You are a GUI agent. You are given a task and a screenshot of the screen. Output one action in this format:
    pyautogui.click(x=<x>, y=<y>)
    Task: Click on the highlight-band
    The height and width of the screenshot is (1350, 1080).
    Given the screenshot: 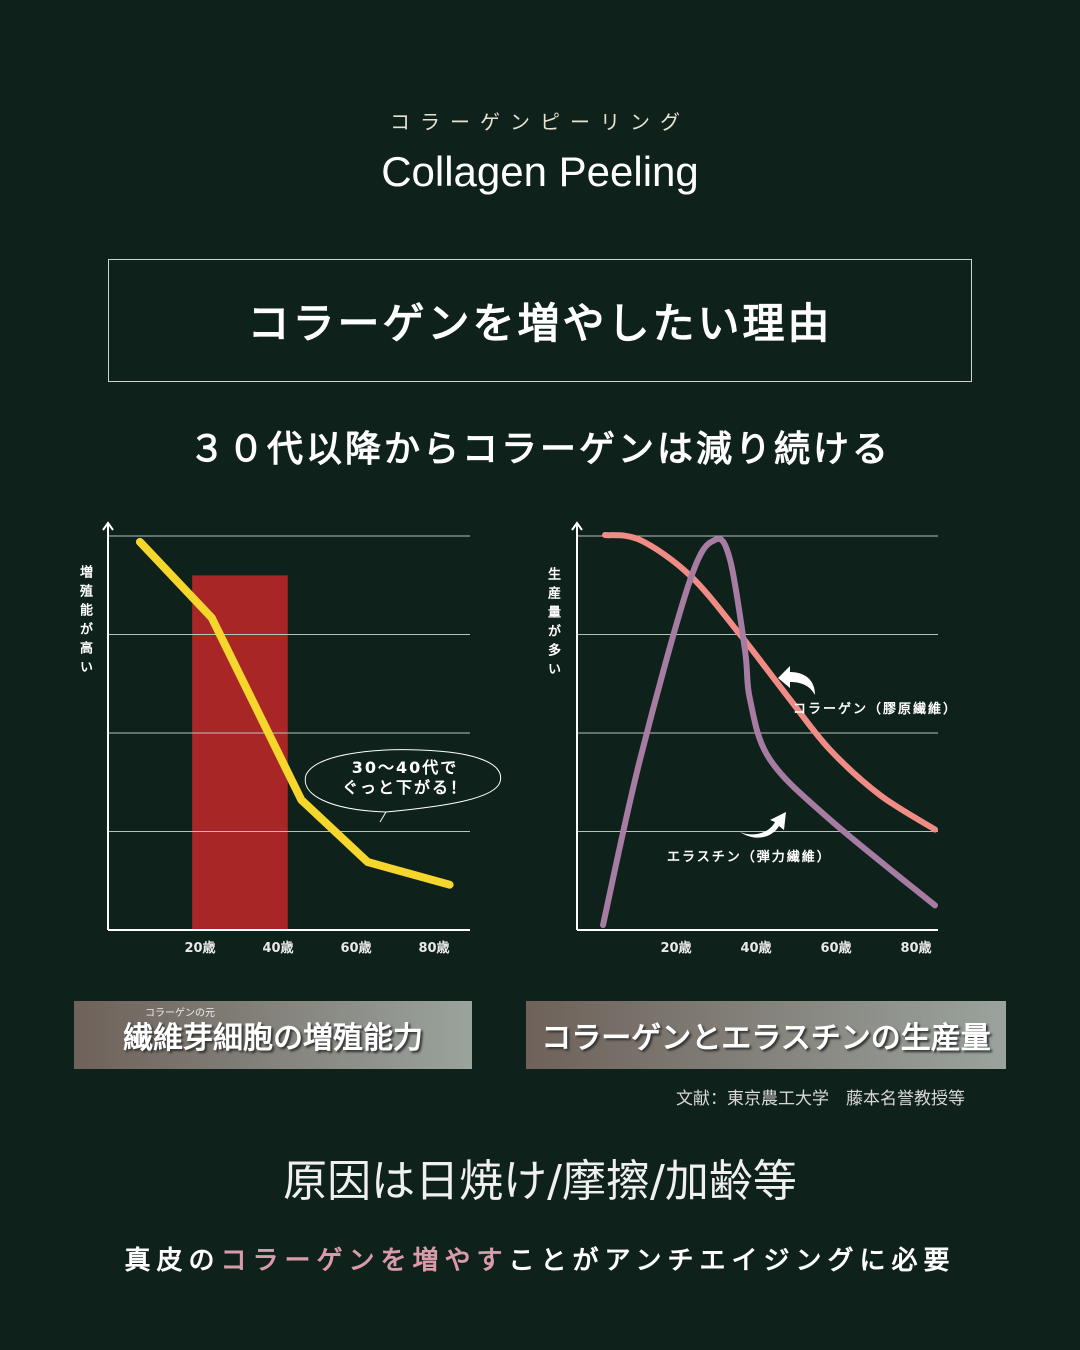 What is the action you would take?
    pyautogui.click(x=240, y=752)
    